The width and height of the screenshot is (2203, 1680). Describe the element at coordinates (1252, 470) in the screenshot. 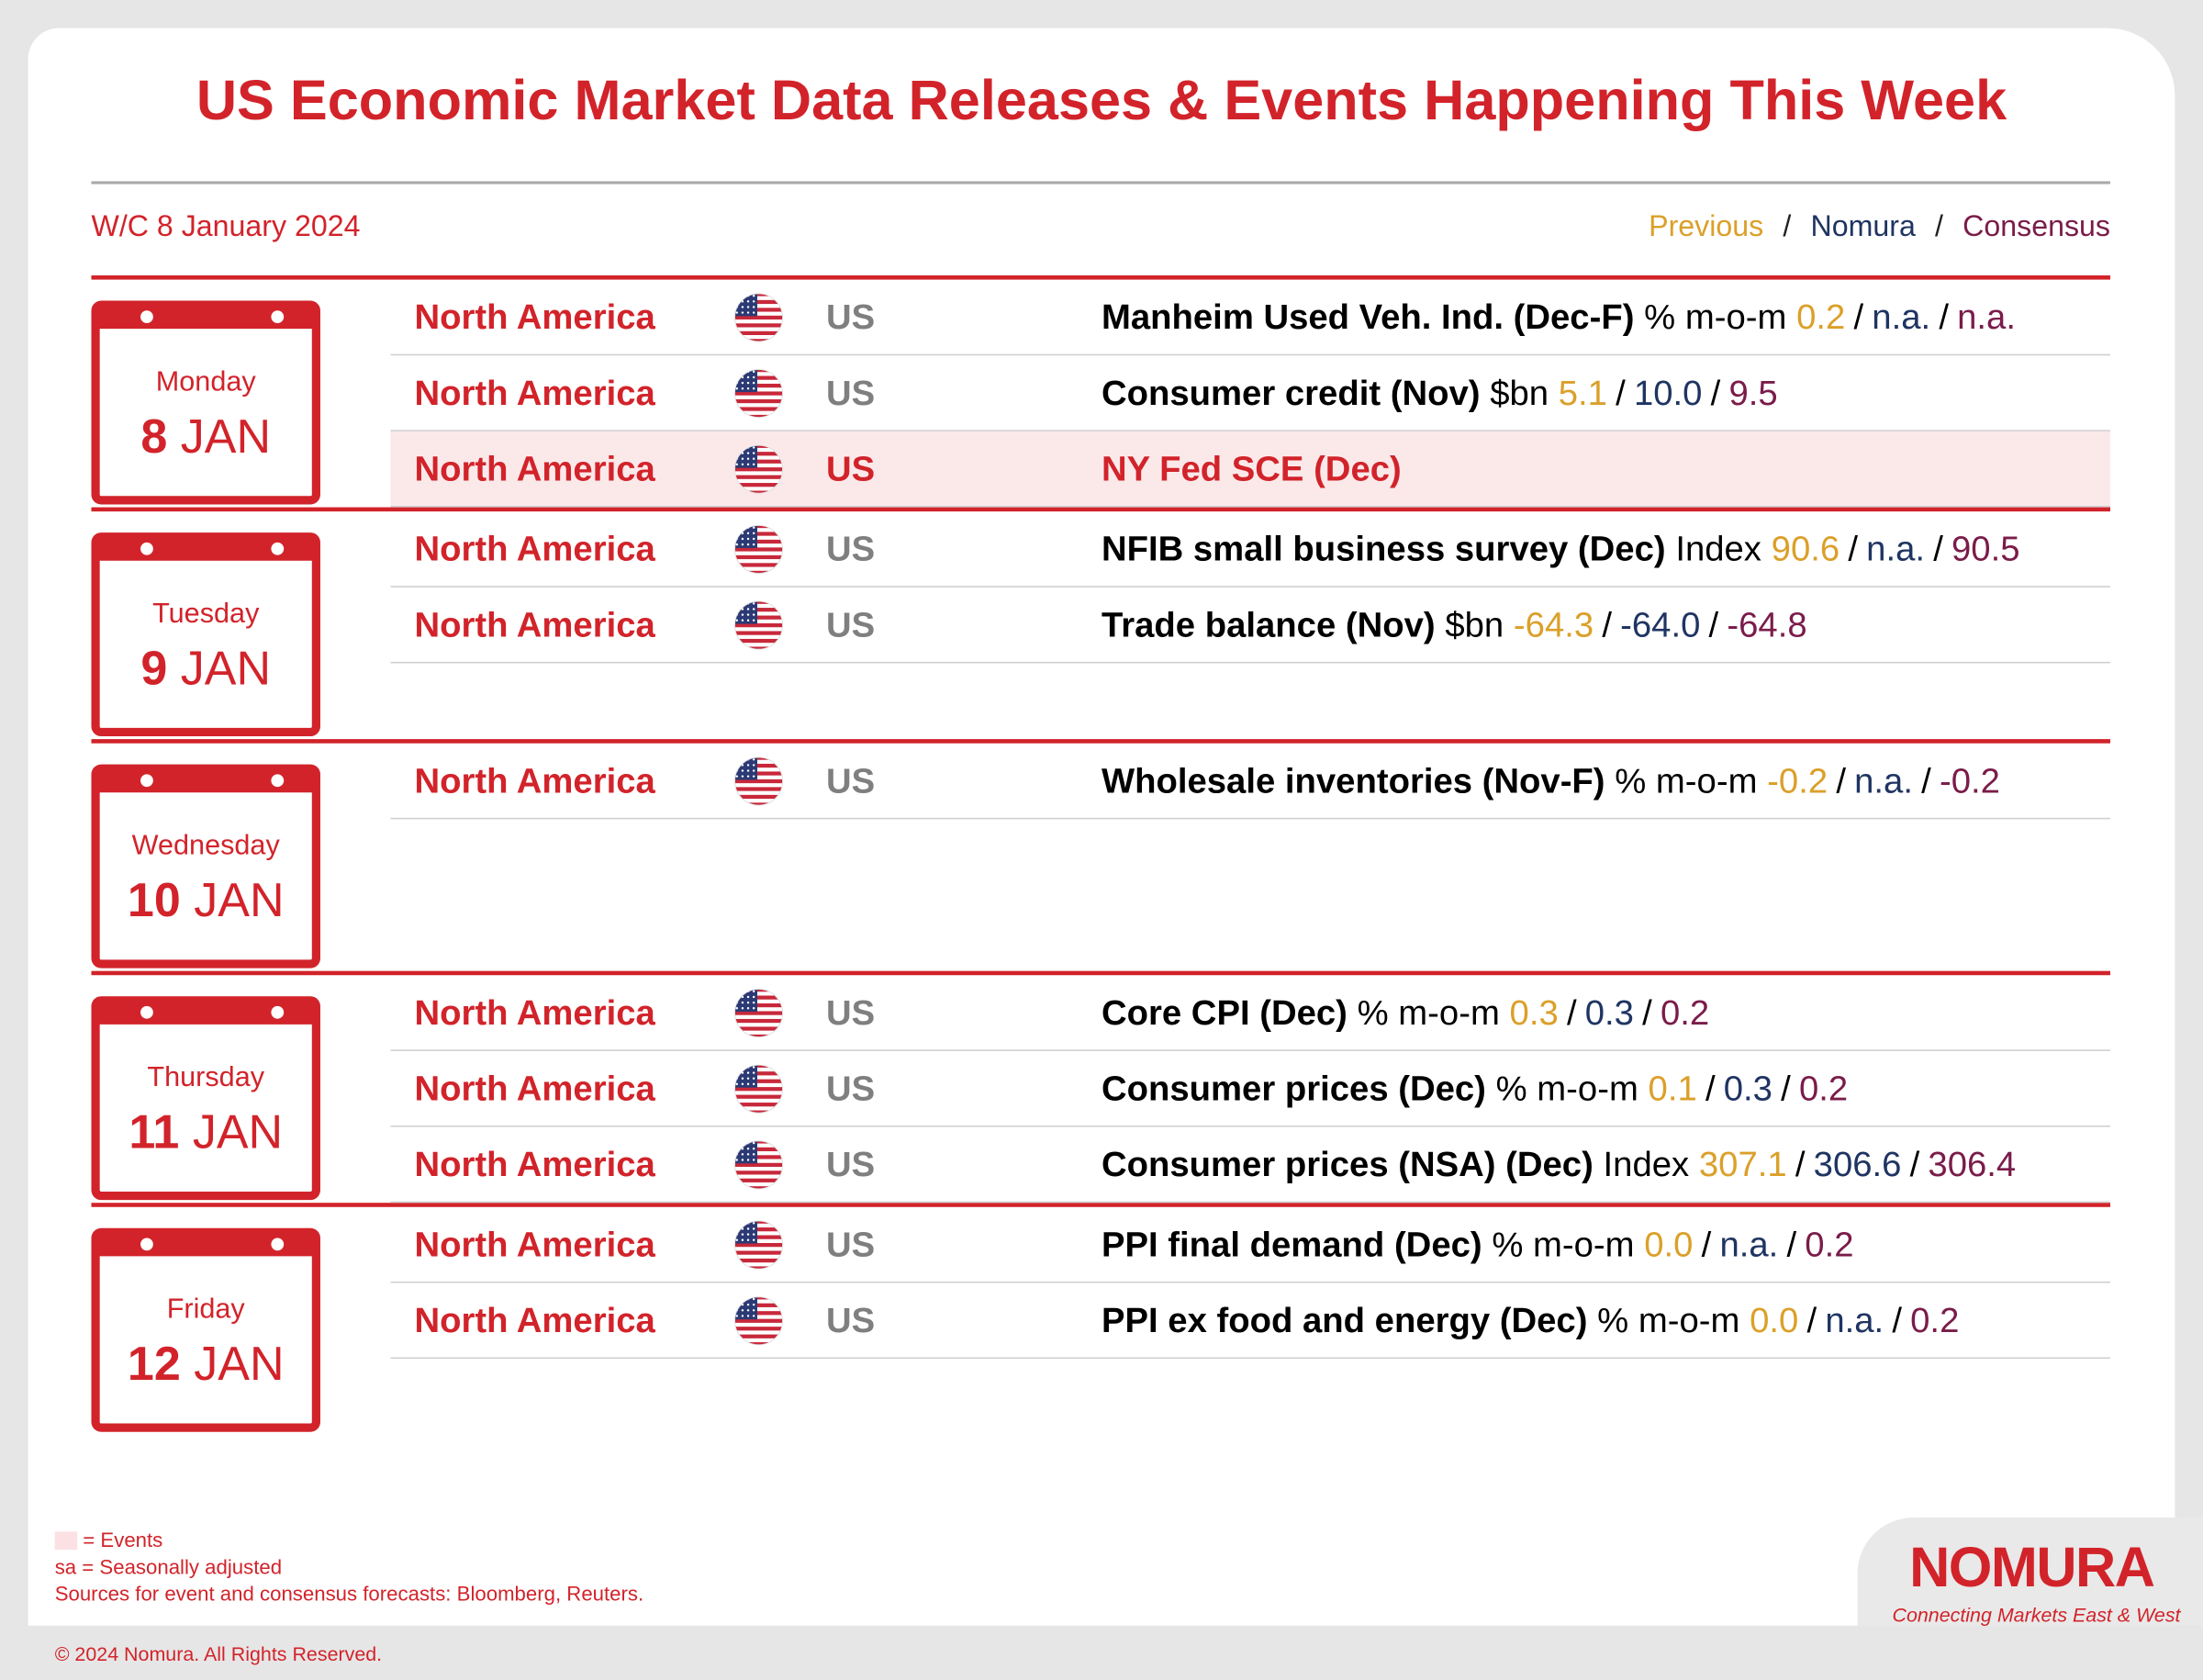

I see `release: NY Fed SCE (Dec)` at that location.